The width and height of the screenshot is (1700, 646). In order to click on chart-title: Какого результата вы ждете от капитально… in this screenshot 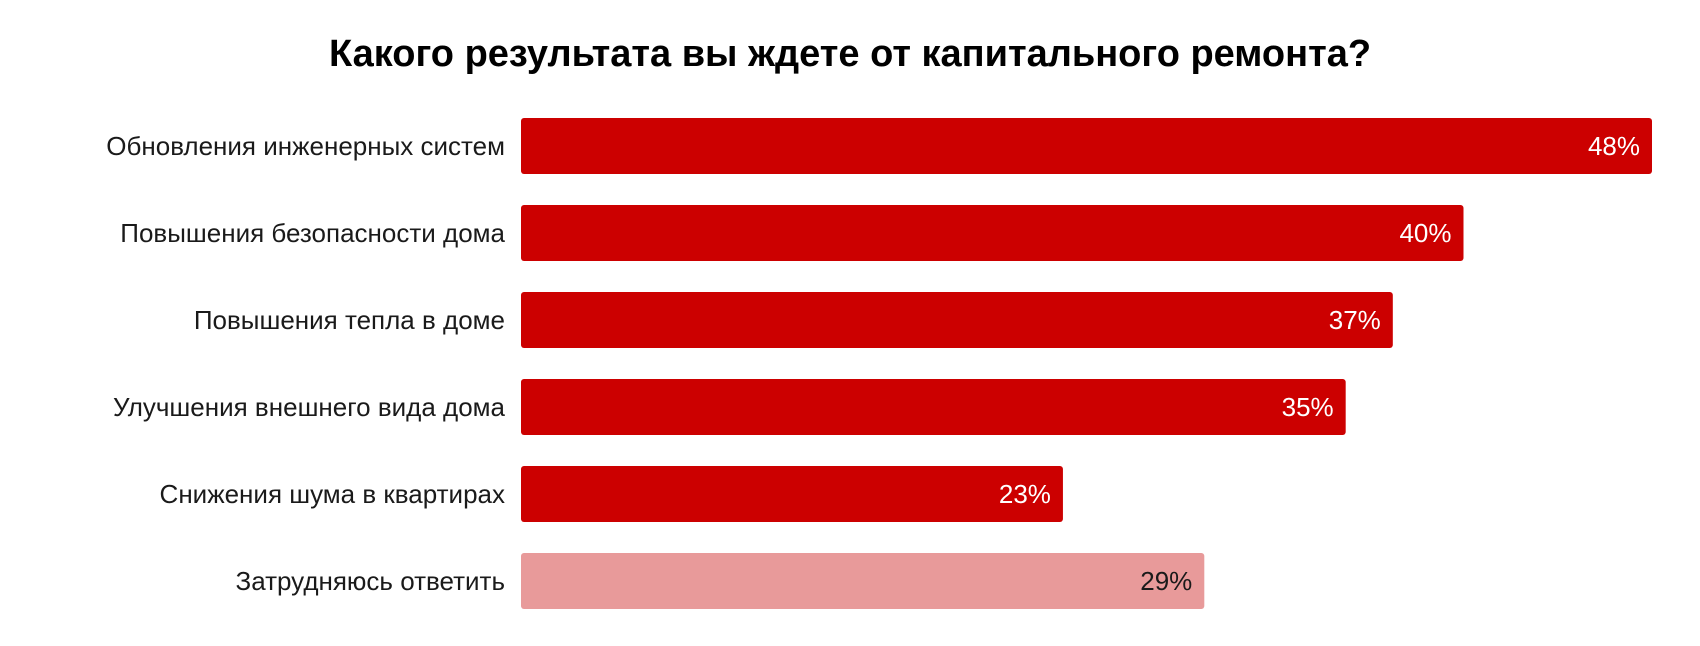, I will do `click(850, 54)`.